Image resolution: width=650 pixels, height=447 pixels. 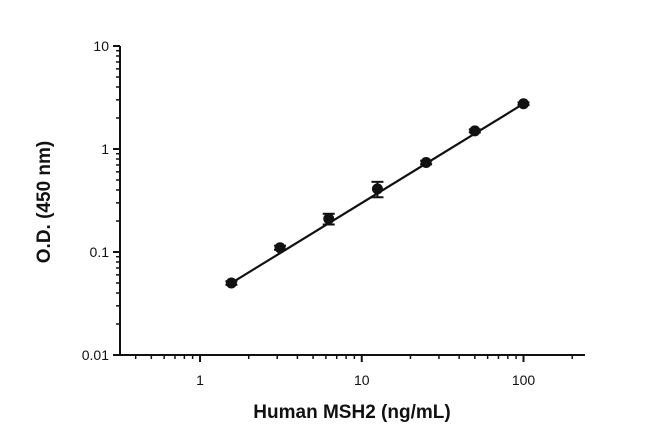 I want to click on y-tick-label: 1, so click(x=105, y=149).